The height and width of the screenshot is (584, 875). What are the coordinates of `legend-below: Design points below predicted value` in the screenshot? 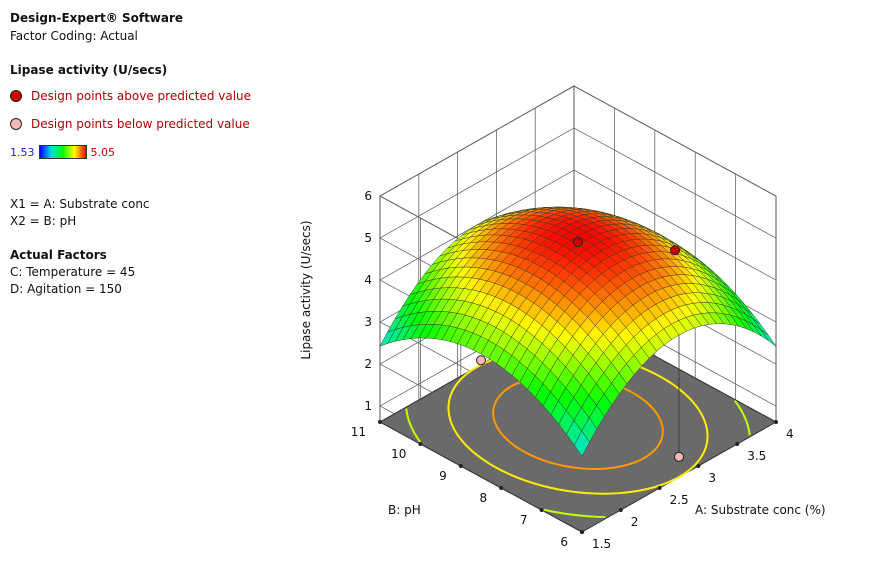 It's located at (130, 122).